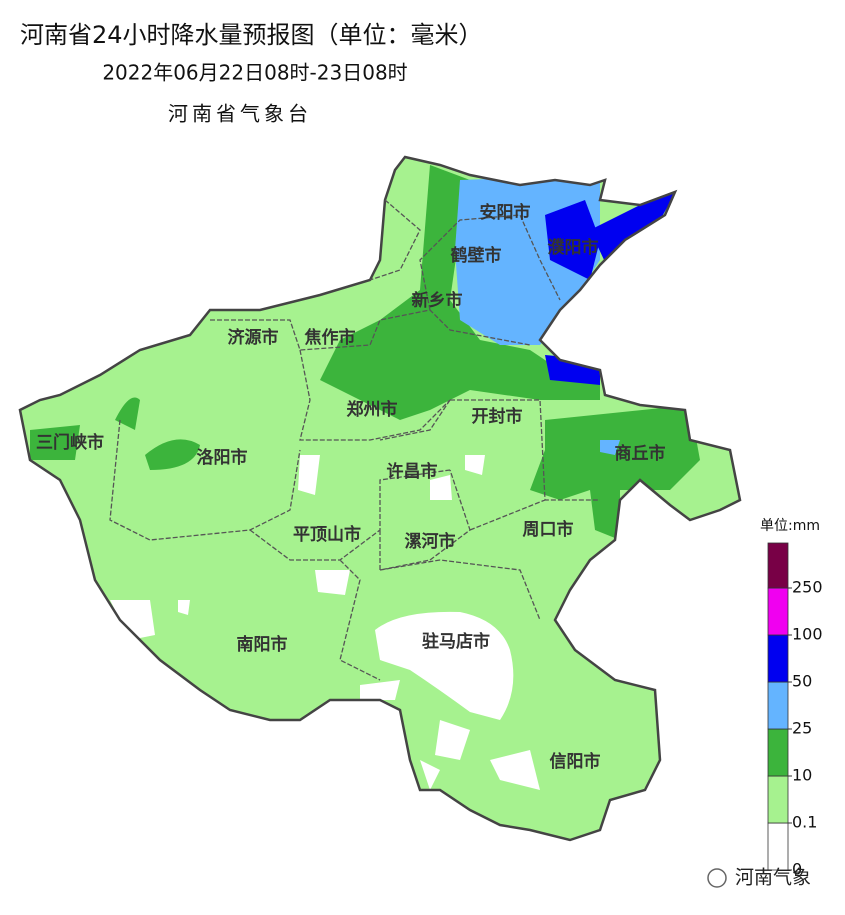 This screenshot has height=915, width=845. I want to click on city-label: 新乡市, so click(437, 300).